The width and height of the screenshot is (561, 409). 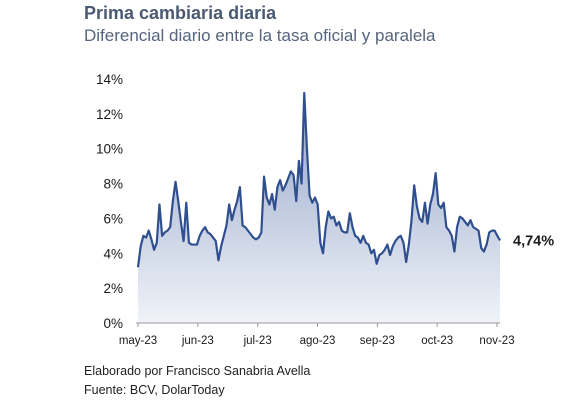 What do you see at coordinates (180, 13) in the screenshot?
I see `chart-title: Prima cambiaria diaria` at bounding box center [180, 13].